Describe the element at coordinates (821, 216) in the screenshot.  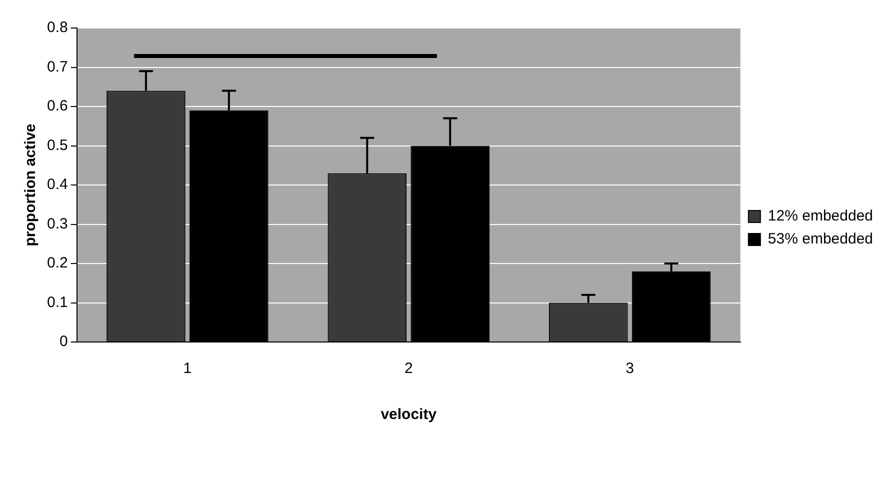
I see `legend-label: 12% embedded` at that location.